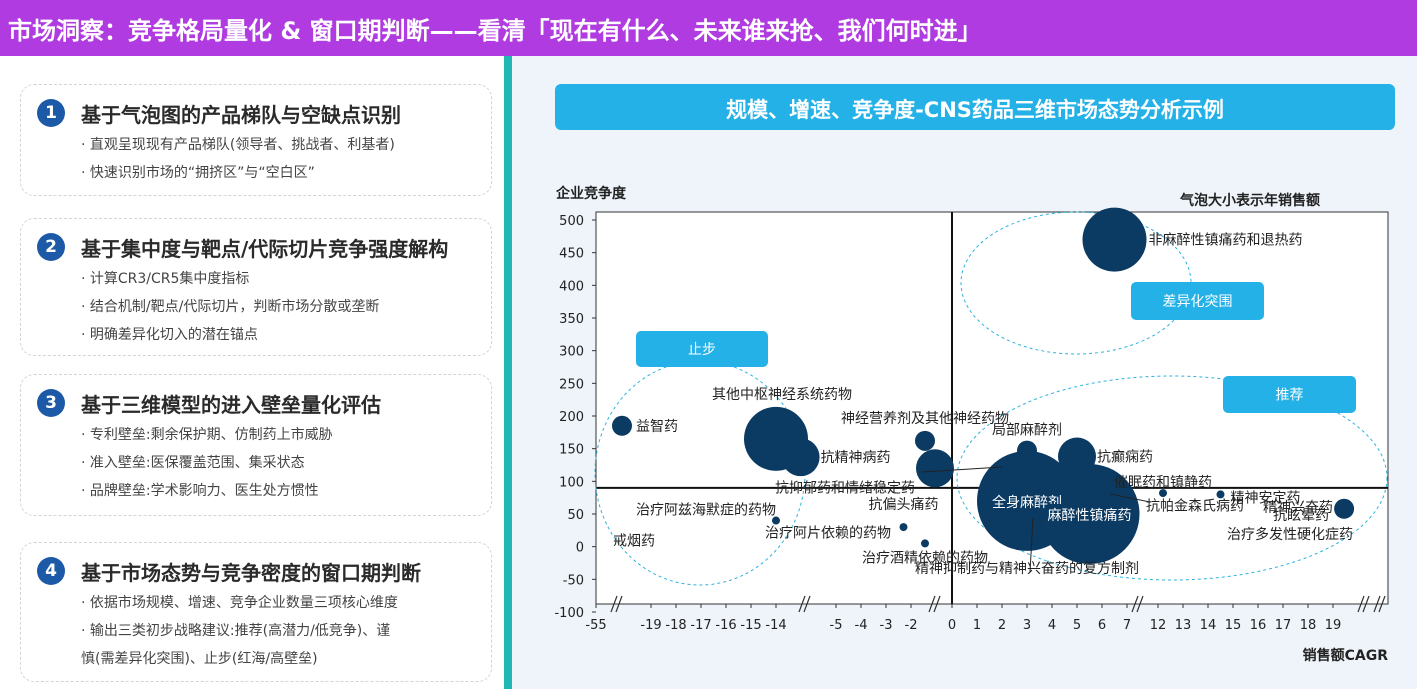 Image resolution: width=1417 pixels, height=689 pixels. I want to click on bubble-label: 治疗阿片依赖的药物, so click(828, 534).